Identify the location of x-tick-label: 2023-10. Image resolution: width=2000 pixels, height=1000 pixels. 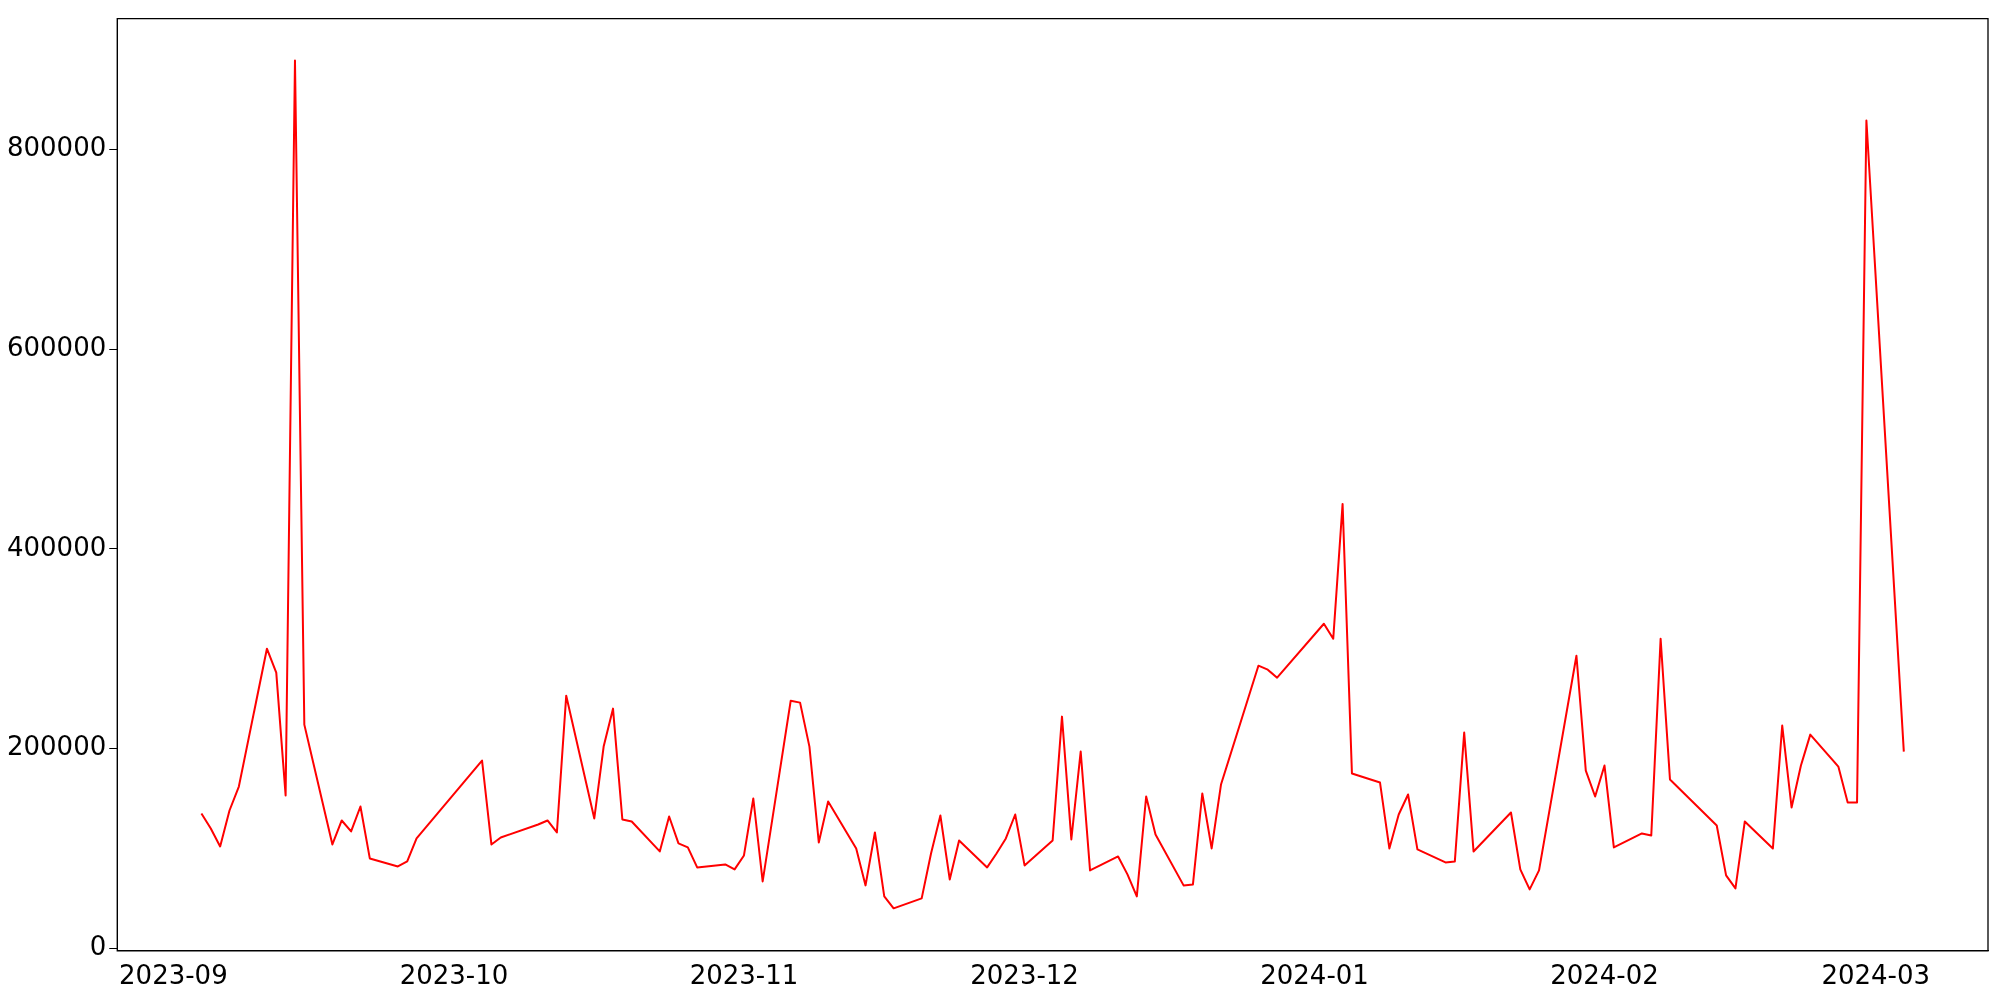
(454, 975).